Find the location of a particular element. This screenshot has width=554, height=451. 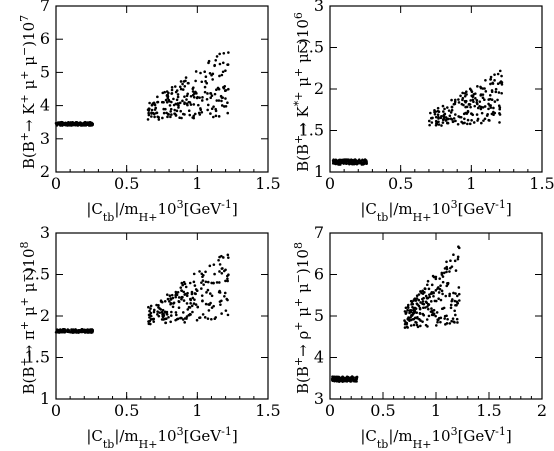

plot-frame is located at coordinates (162, 89).